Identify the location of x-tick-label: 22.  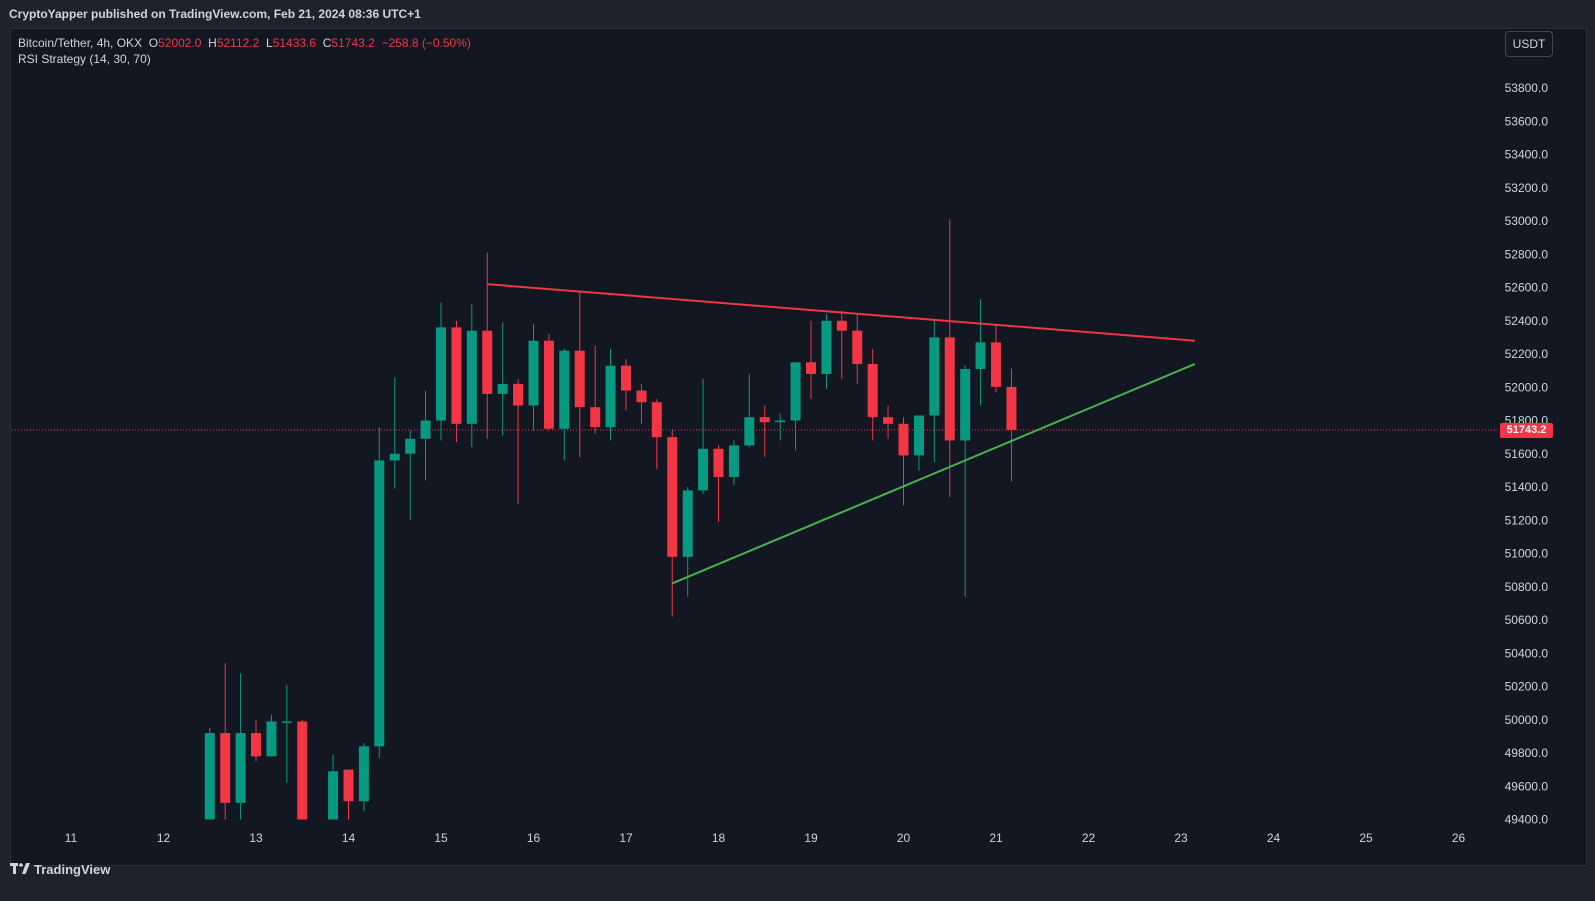
(1089, 838).